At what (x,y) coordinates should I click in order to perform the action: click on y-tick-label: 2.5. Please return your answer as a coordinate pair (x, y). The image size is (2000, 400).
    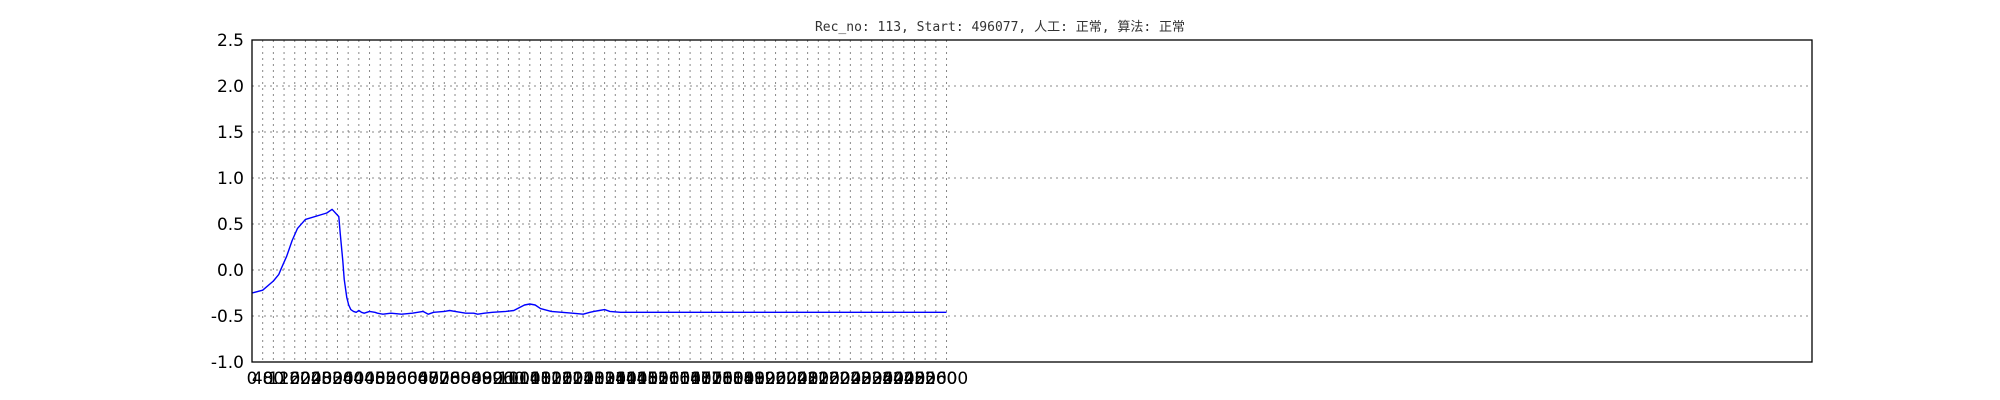
    Looking at the image, I should click on (230, 41).